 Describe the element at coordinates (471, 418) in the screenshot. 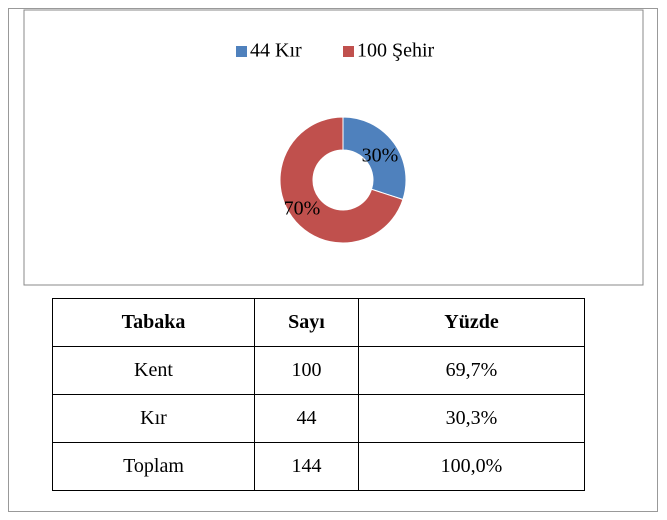

I see `cell: 30,3%` at that location.